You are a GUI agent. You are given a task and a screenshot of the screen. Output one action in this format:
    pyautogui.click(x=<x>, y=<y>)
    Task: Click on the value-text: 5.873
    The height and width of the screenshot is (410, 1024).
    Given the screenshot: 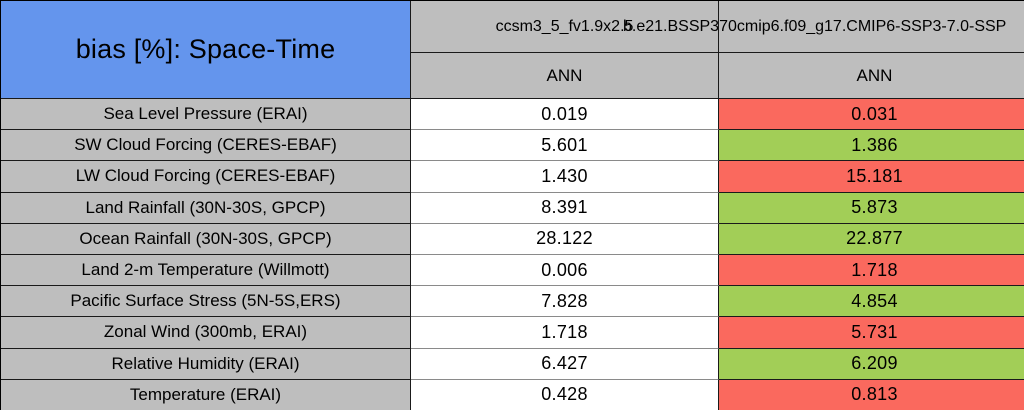 What is the action you would take?
    pyautogui.click(x=874, y=207)
    